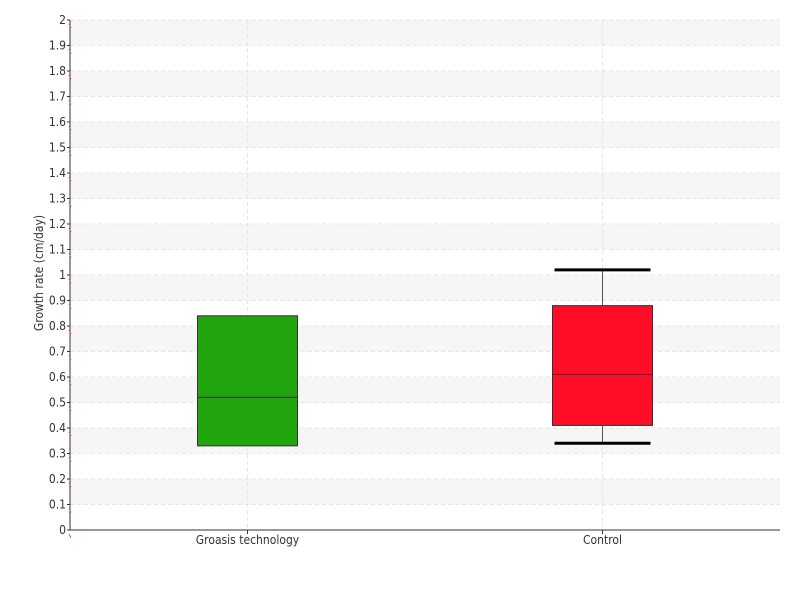 This screenshot has height=600, width=800. Describe the element at coordinates (57, 301) in the screenshot. I see `y-tick-label: 0.9` at that location.